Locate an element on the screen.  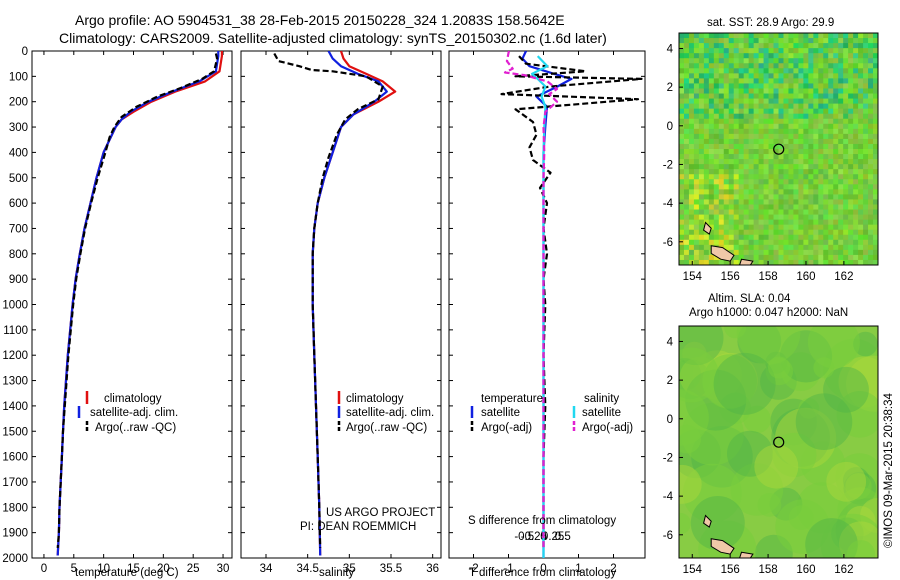
credit-pi: PI: DEAN ROEMMICH is located at coordinates (358, 527).